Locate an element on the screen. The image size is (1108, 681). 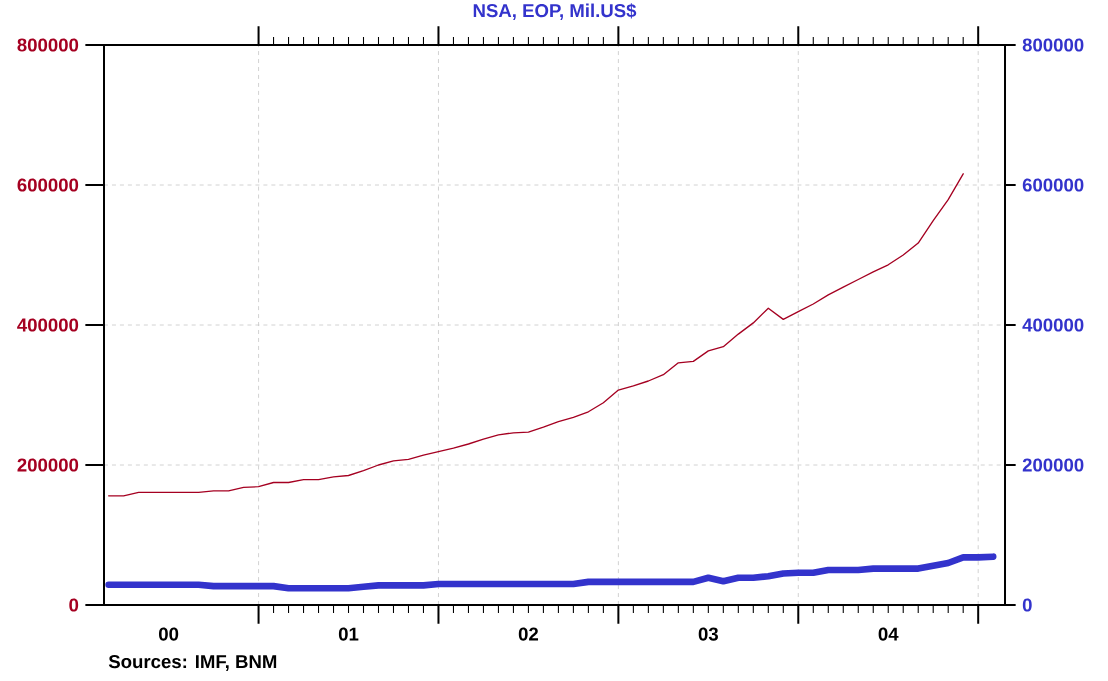
x-tick-label: 03 is located at coordinates (708, 634).